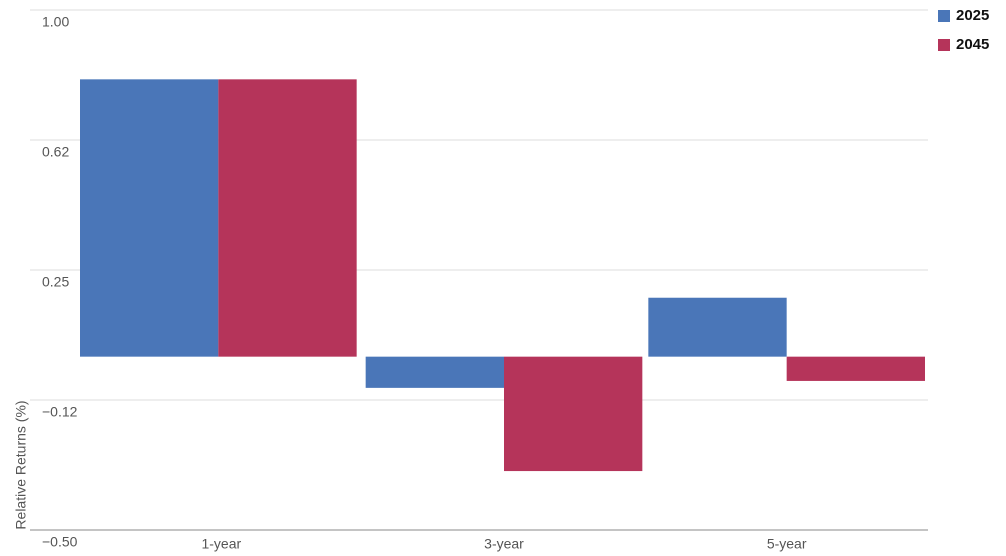 Image resolution: width=1006 pixels, height=556 pixels. Describe the element at coordinates (221, 544) in the screenshot. I see `x-tick-label: 1-year` at that location.